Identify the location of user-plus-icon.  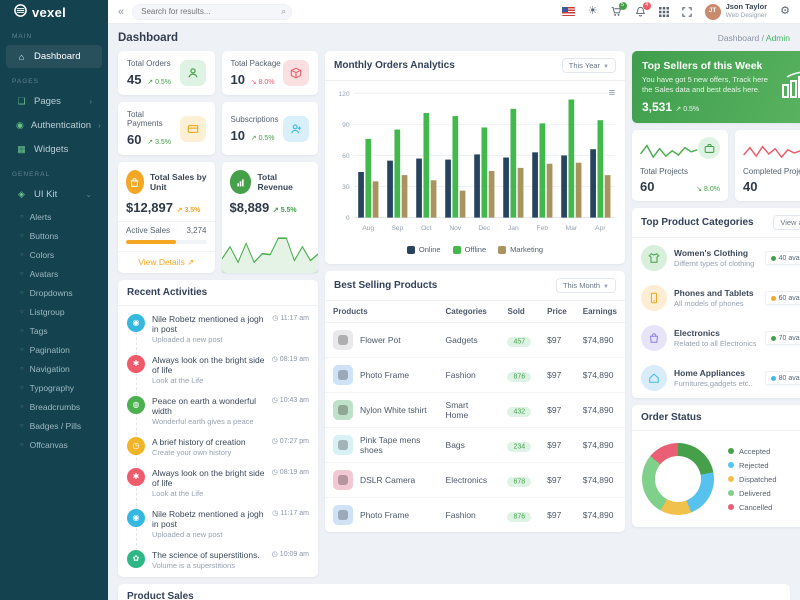
(296, 128).